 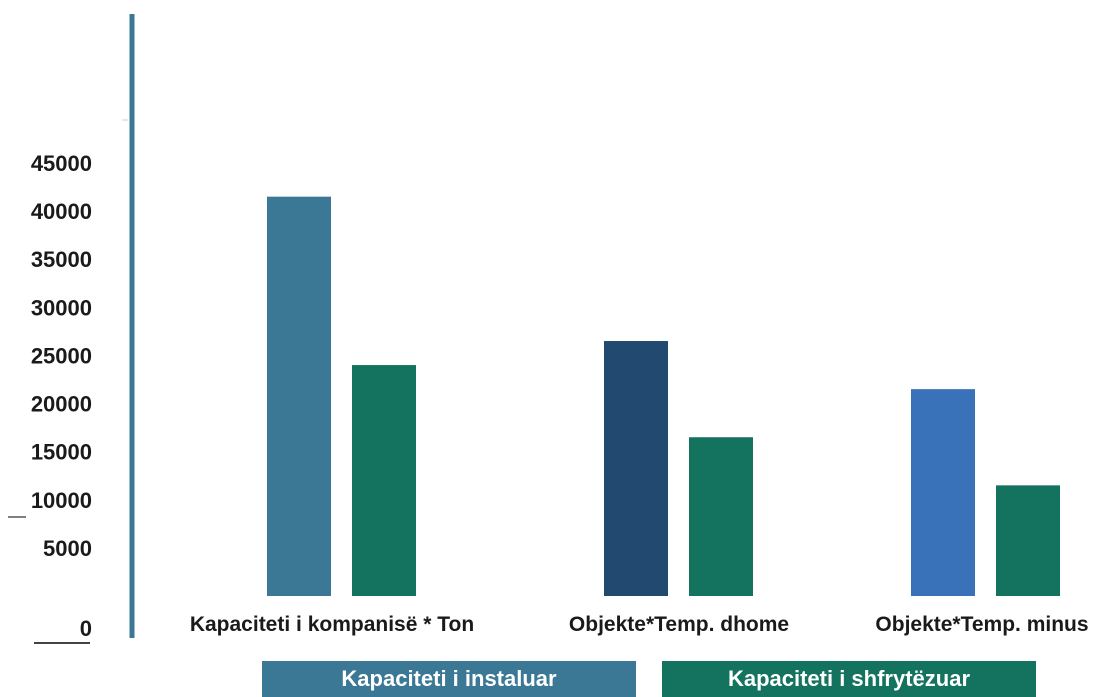 What do you see at coordinates (61, 452) in the screenshot?
I see `y-tick-label: 15000` at bounding box center [61, 452].